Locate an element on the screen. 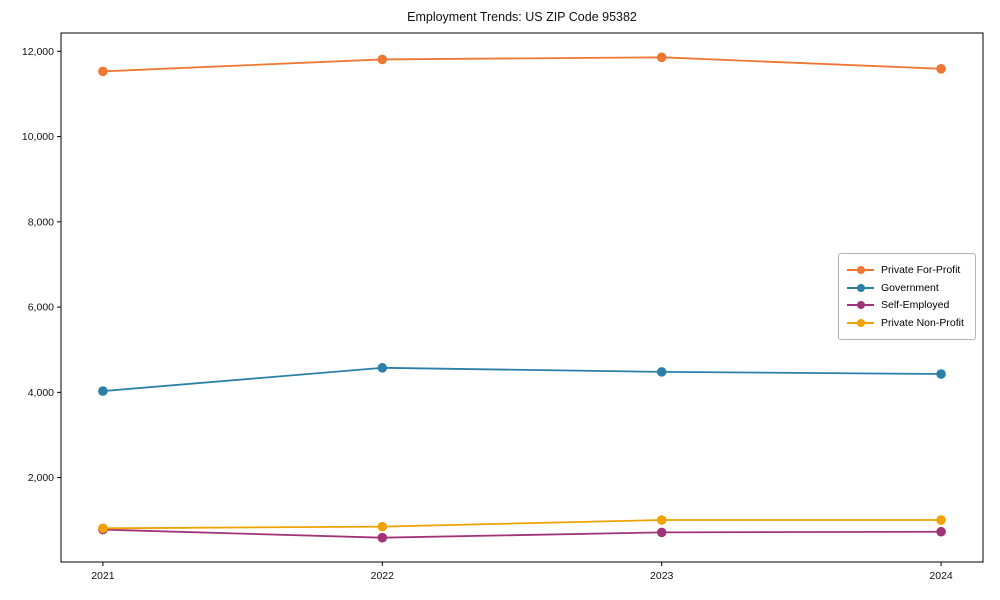  legend-label: Self-Employed is located at coordinates (915, 305).